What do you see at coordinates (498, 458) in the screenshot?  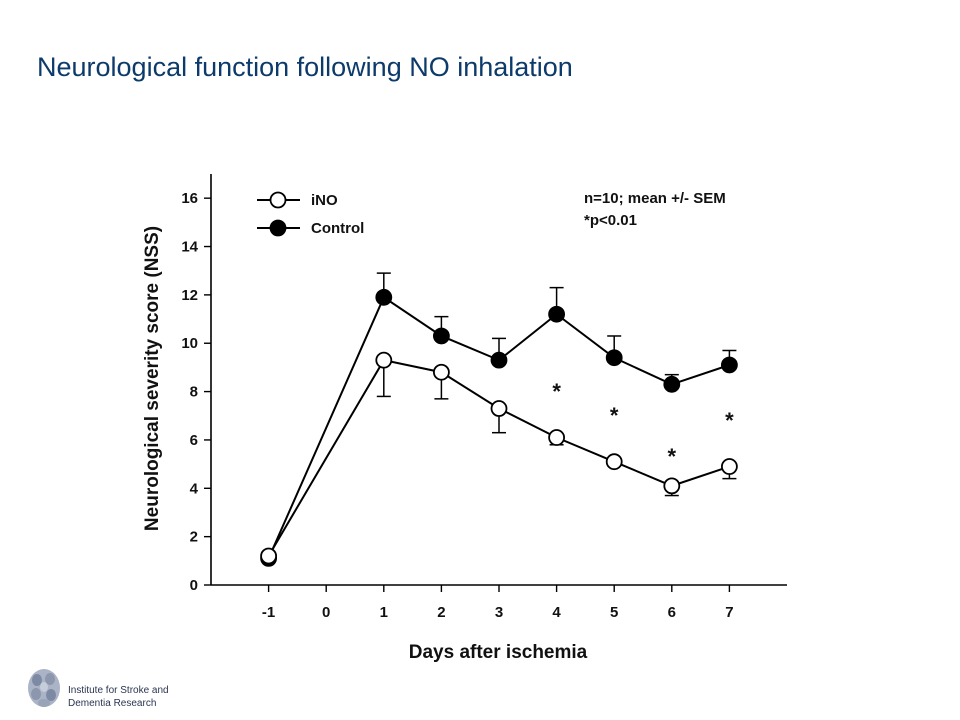 I see `series-line-ino` at bounding box center [498, 458].